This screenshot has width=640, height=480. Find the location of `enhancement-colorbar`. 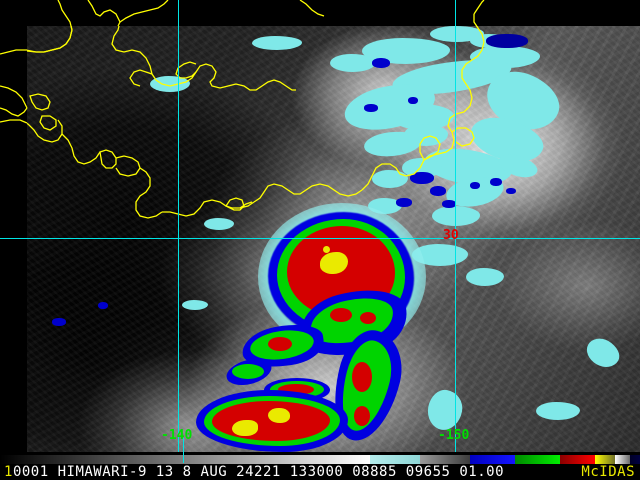

enhancement-colorbar is located at coordinates (320, 459).